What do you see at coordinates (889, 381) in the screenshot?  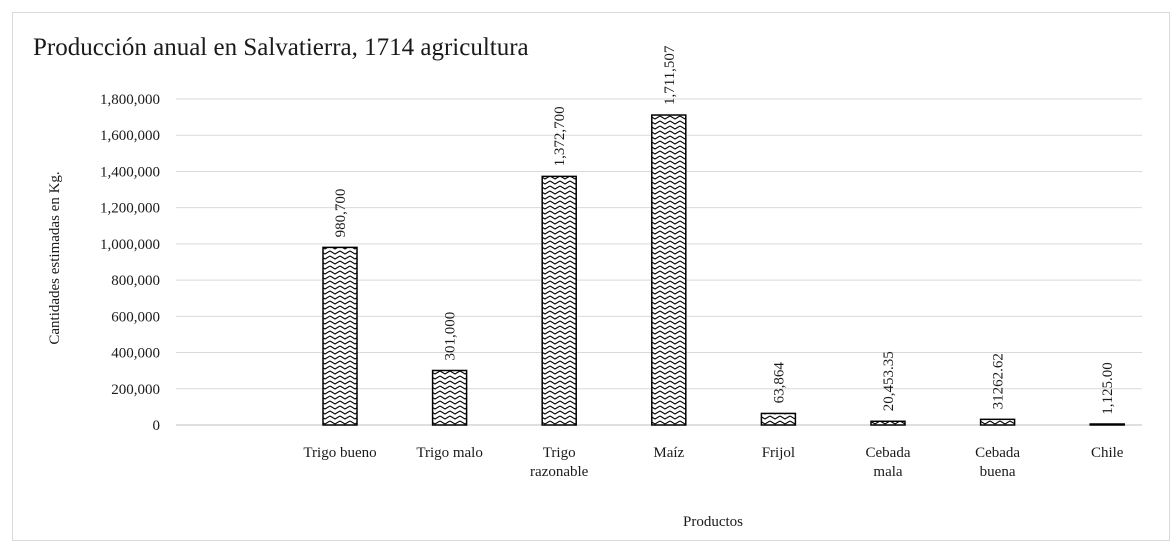 I see `data-label: 20,453.35` at bounding box center [889, 381].